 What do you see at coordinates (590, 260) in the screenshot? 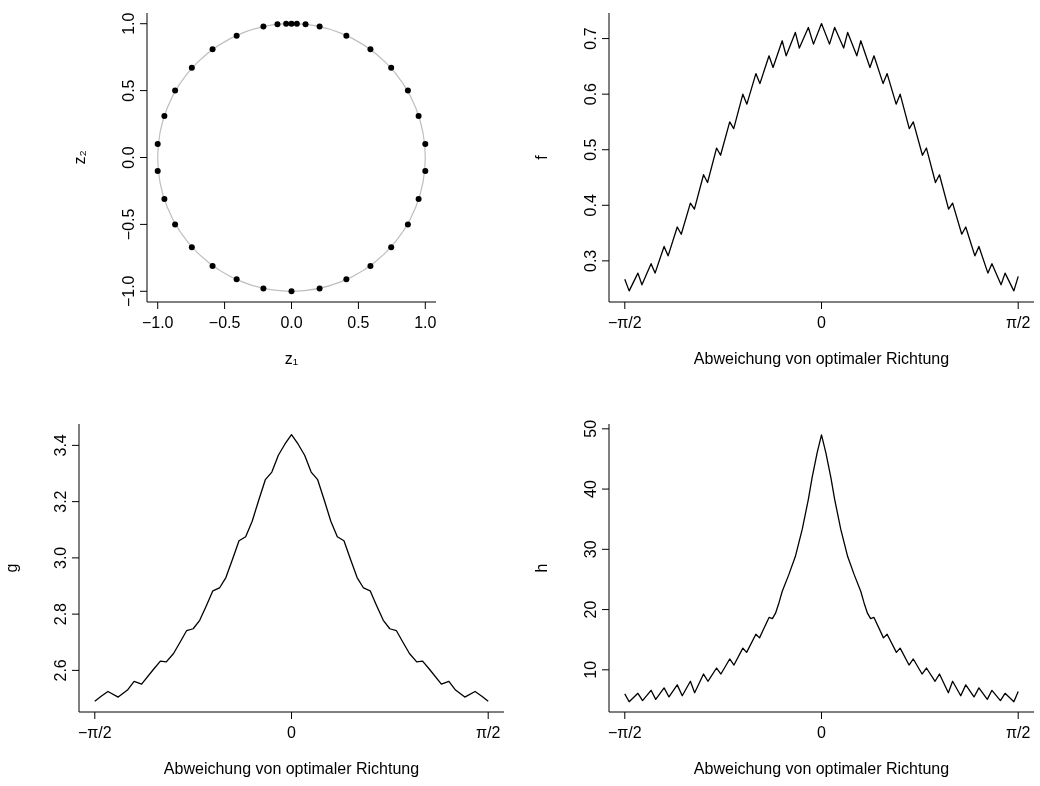
I see `y-tick-label: 0.3` at bounding box center [590, 260].